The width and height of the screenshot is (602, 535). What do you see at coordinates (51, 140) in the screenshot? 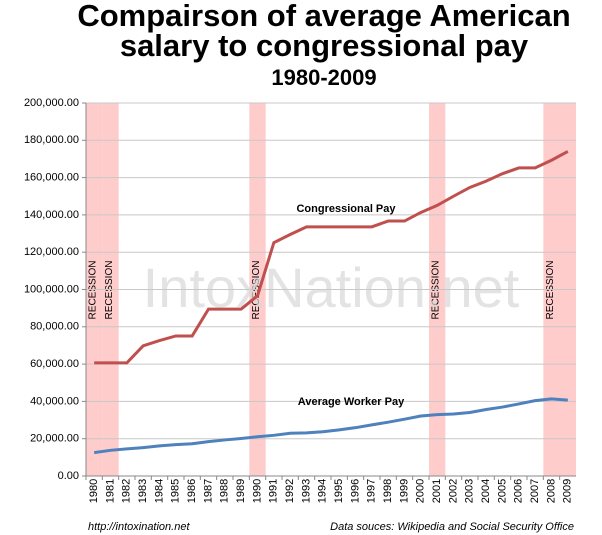
I see `y-tick-label: 180,000.00` at bounding box center [51, 140].